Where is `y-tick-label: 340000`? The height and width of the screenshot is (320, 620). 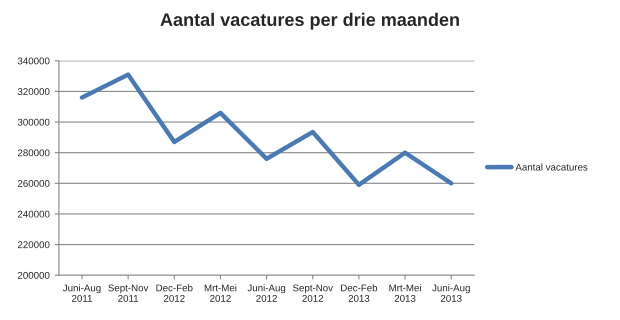
y-tick-label: 340000 is located at coordinates (34, 61).